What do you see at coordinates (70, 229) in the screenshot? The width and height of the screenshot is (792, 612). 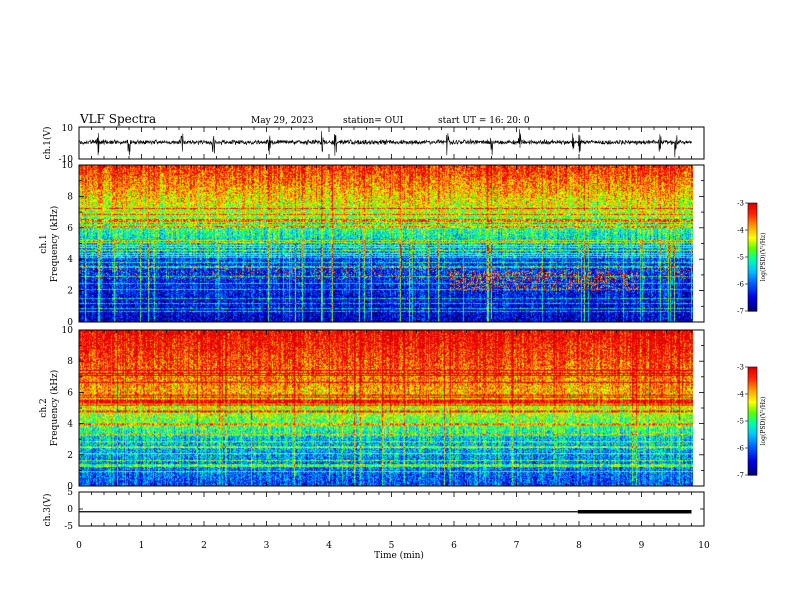 I see `y-tick-label: 6` at bounding box center [70, 229].